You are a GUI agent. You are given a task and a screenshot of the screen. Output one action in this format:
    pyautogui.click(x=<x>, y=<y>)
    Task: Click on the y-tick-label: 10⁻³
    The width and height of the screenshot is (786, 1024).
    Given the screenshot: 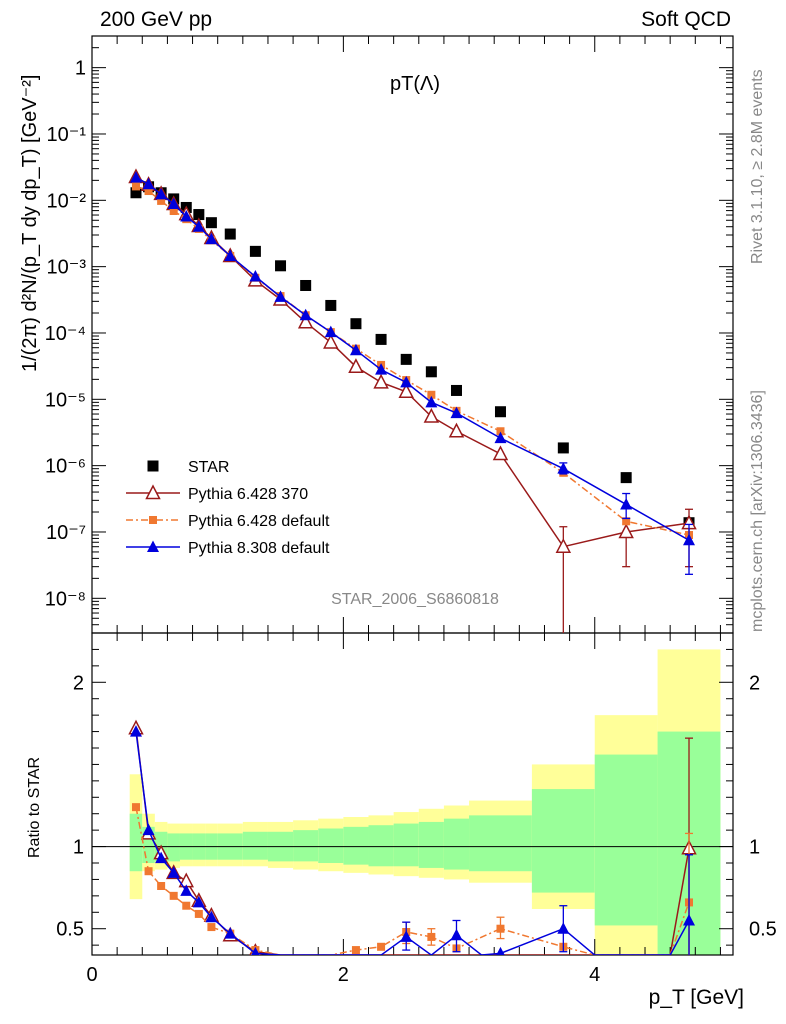 What is the action you would take?
    pyautogui.click(x=67, y=268)
    